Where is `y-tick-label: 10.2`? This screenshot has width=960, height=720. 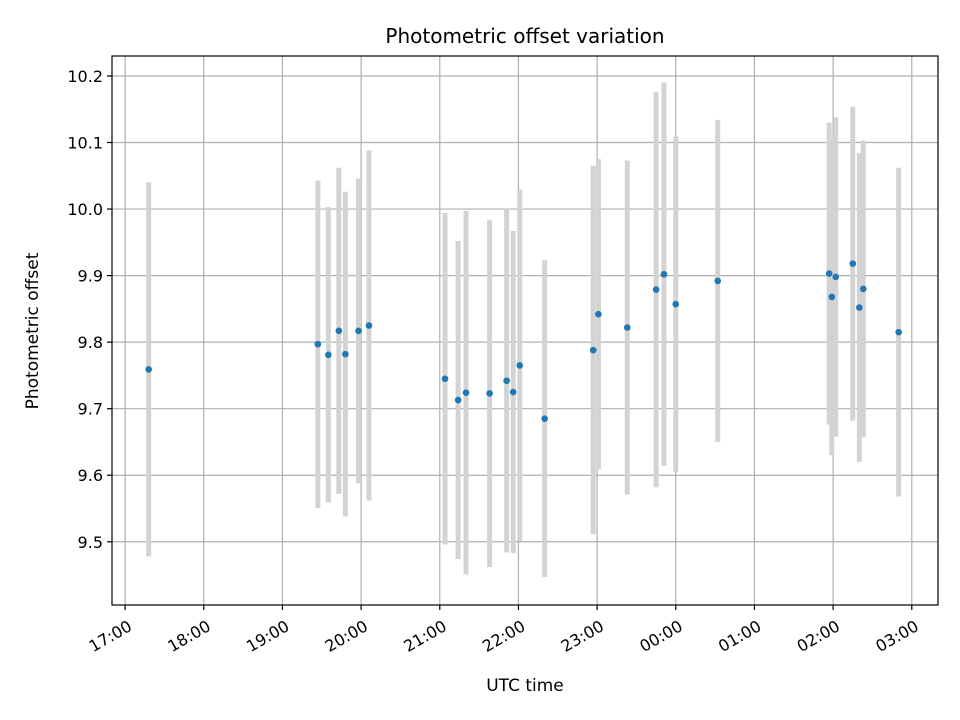 y-tick-label: 10.2 is located at coordinates (85, 76).